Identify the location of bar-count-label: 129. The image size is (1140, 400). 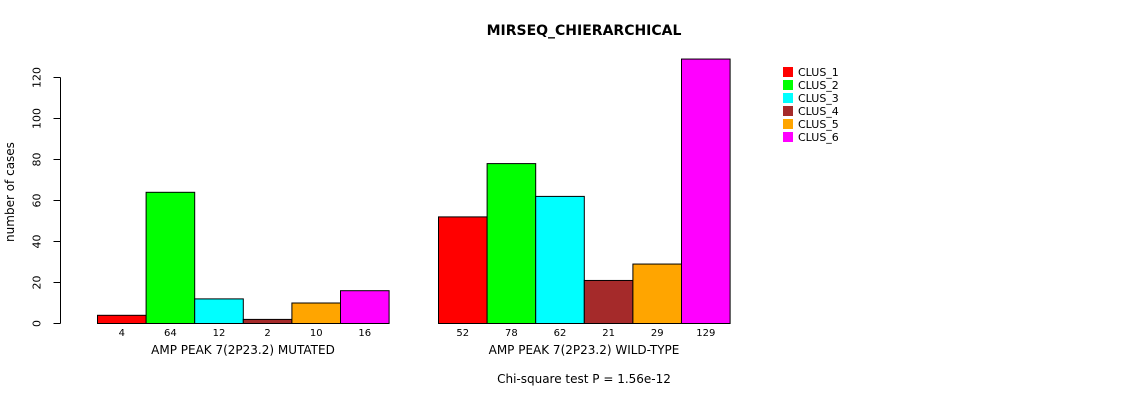
(705, 333).